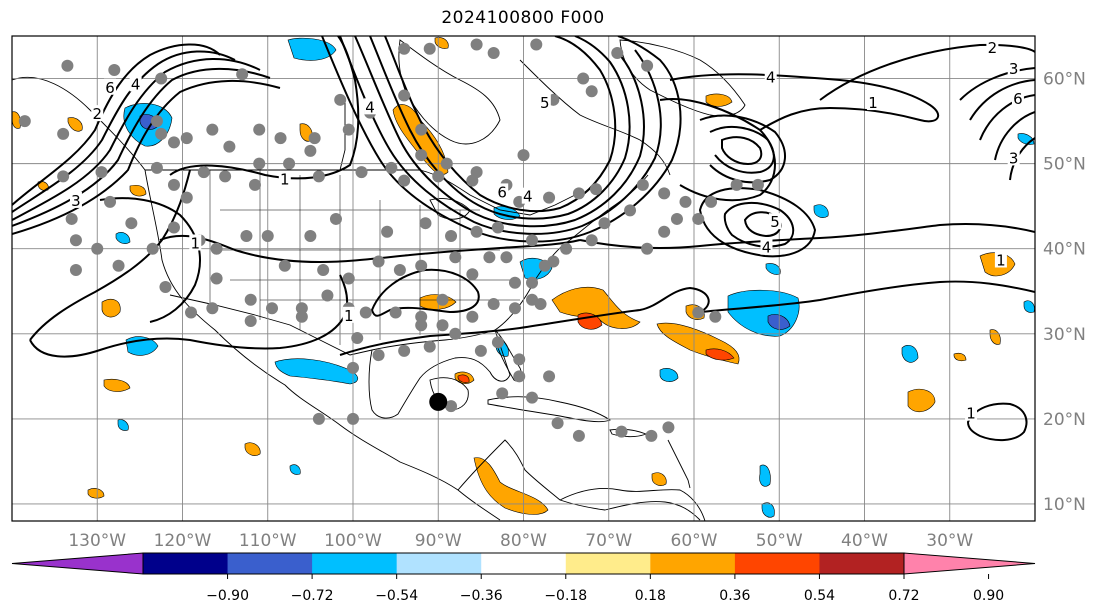 The image size is (1105, 615). What do you see at coordinates (97, 114) in the screenshot?
I see `contour-label: 2` at bounding box center [97, 114].